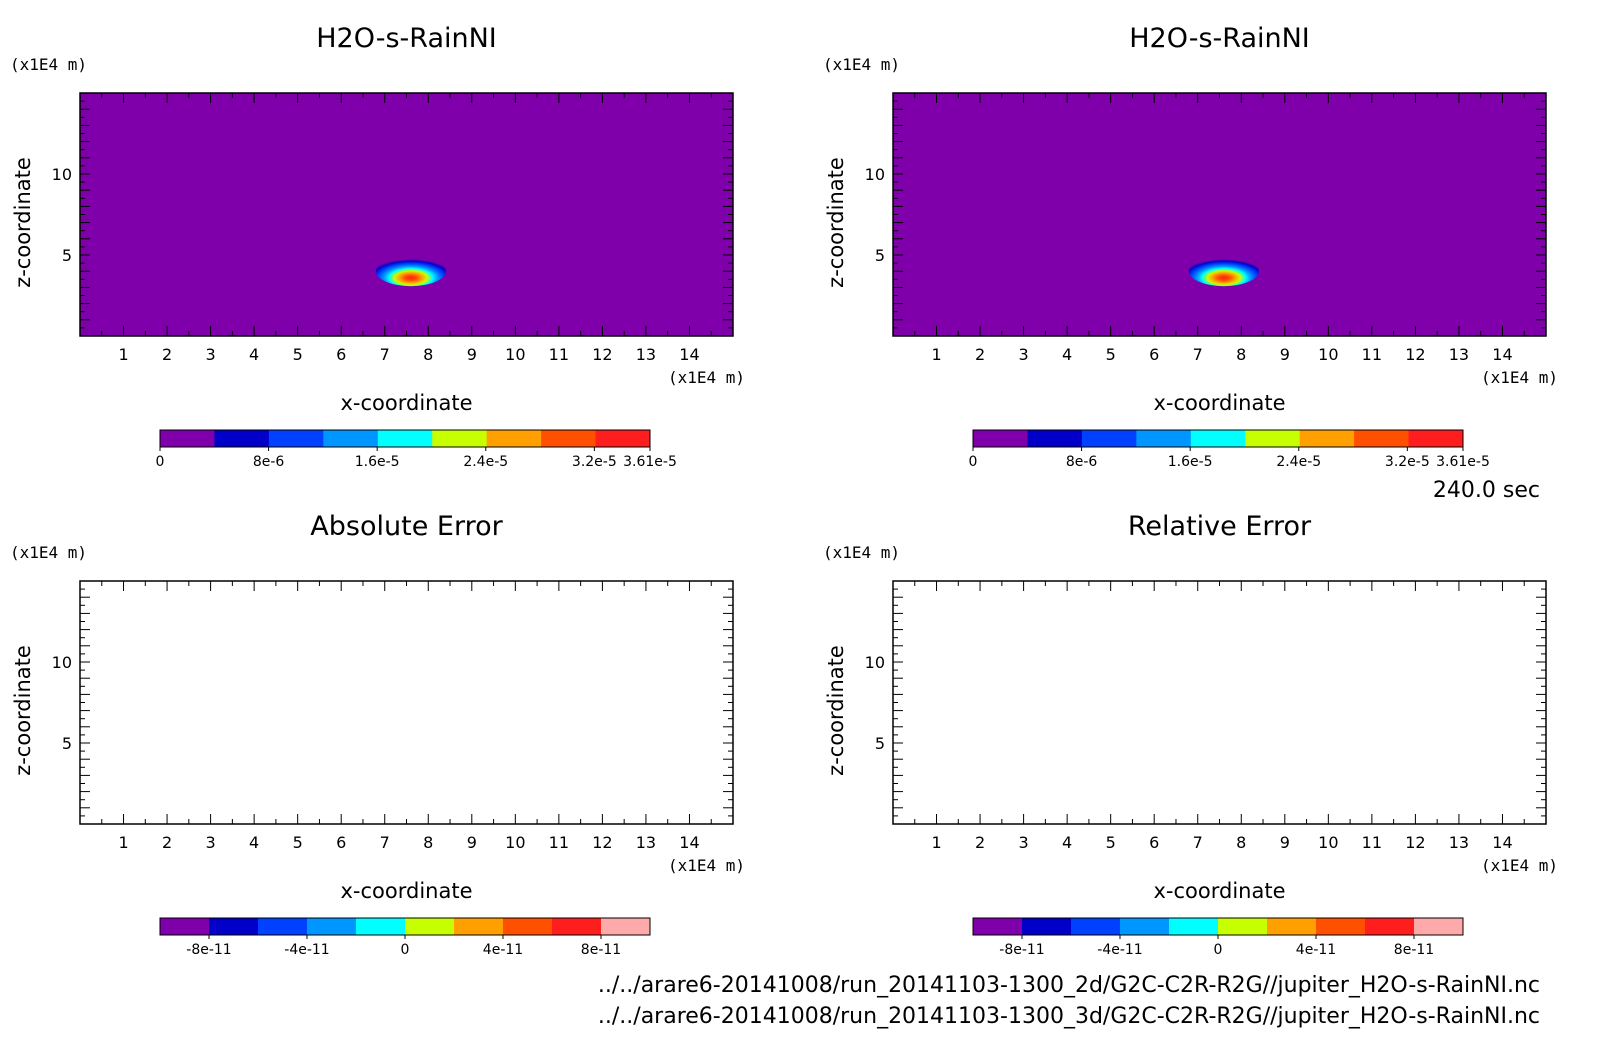 This screenshot has height=1054, width=1604. I want to click on colorbar-frame, so click(405, 438).